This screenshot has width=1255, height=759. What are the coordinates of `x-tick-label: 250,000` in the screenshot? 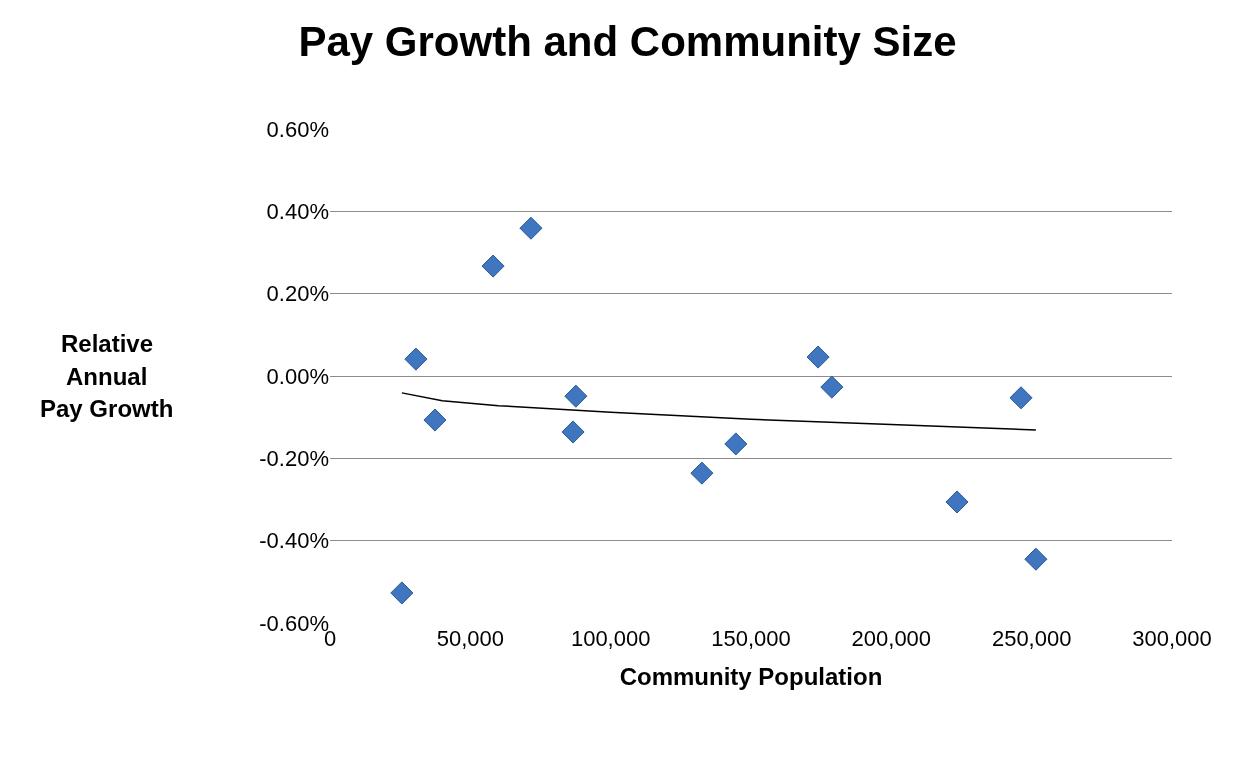 It's located at (1031, 638).